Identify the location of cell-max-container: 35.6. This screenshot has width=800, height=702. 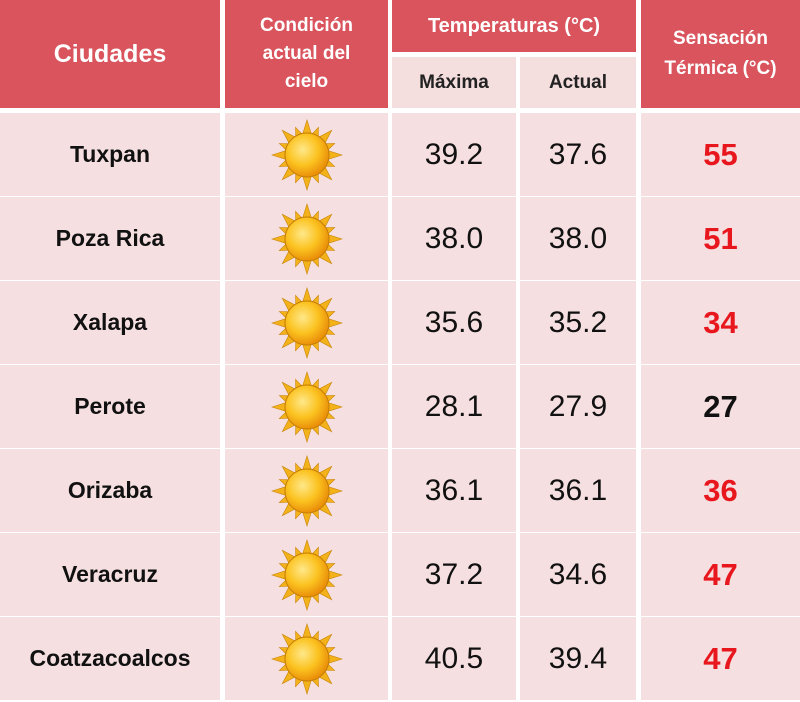
(454, 322).